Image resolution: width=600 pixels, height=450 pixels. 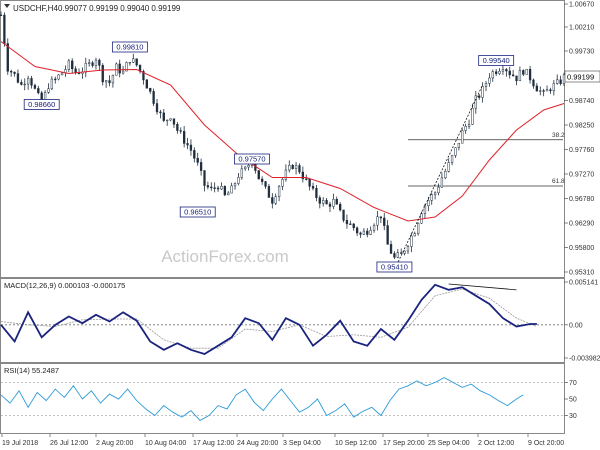 What do you see at coordinates (496, 443) in the screenshot?
I see `time-tick-label: 2 Oct 12:00` at bounding box center [496, 443].